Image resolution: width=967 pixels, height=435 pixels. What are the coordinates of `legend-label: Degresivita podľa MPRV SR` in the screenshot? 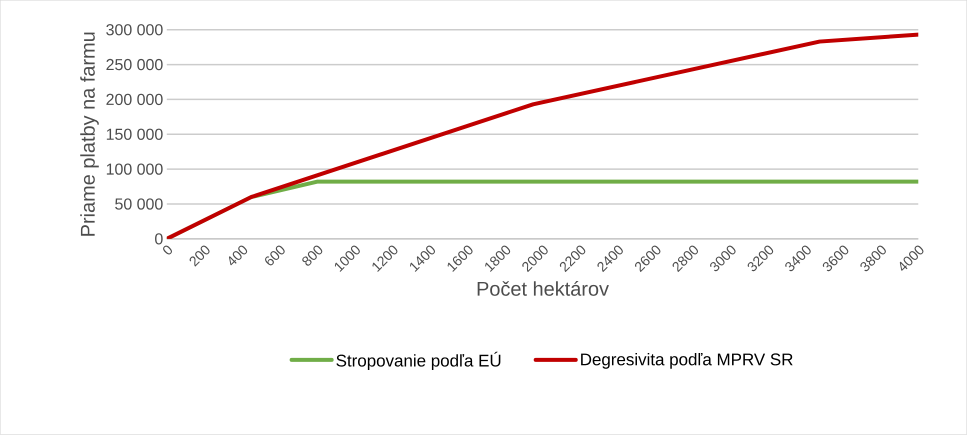 It's located at (687, 361).